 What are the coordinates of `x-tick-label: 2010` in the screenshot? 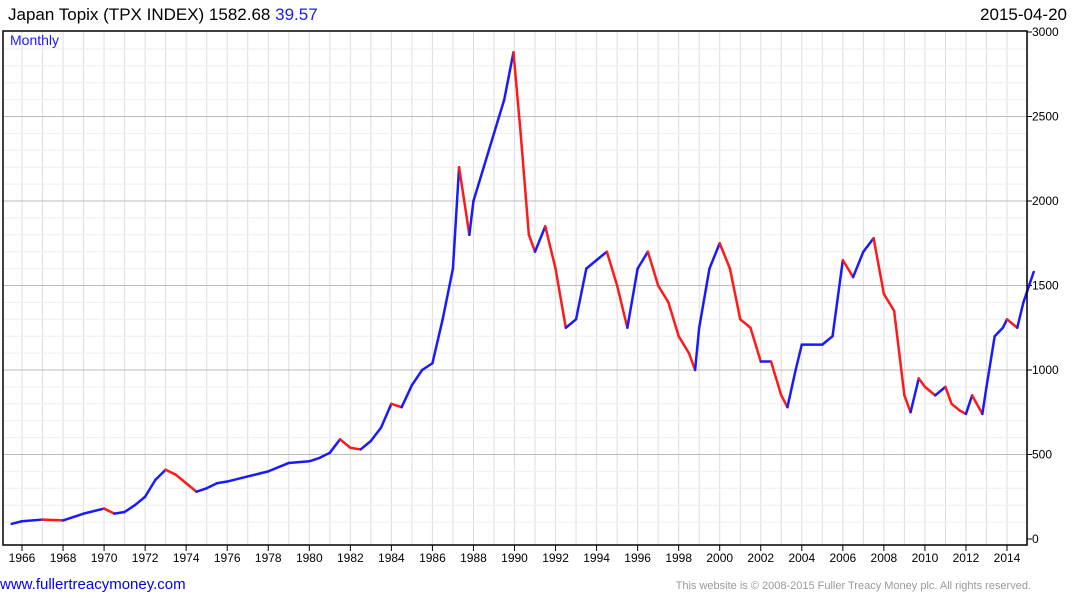 It's located at (925, 558).